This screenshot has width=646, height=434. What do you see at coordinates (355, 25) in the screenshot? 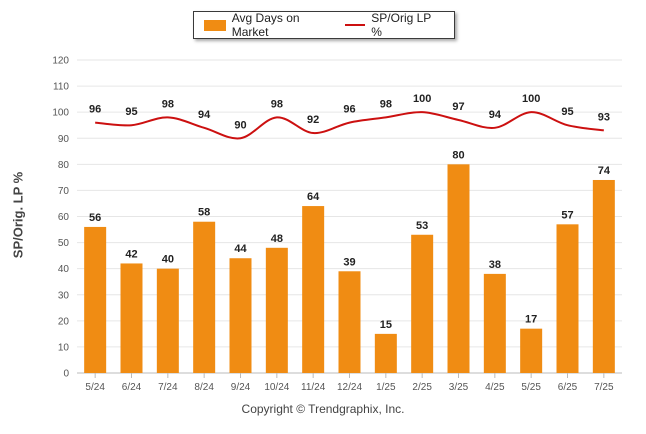
I see `legend-line-swatch` at bounding box center [355, 25].